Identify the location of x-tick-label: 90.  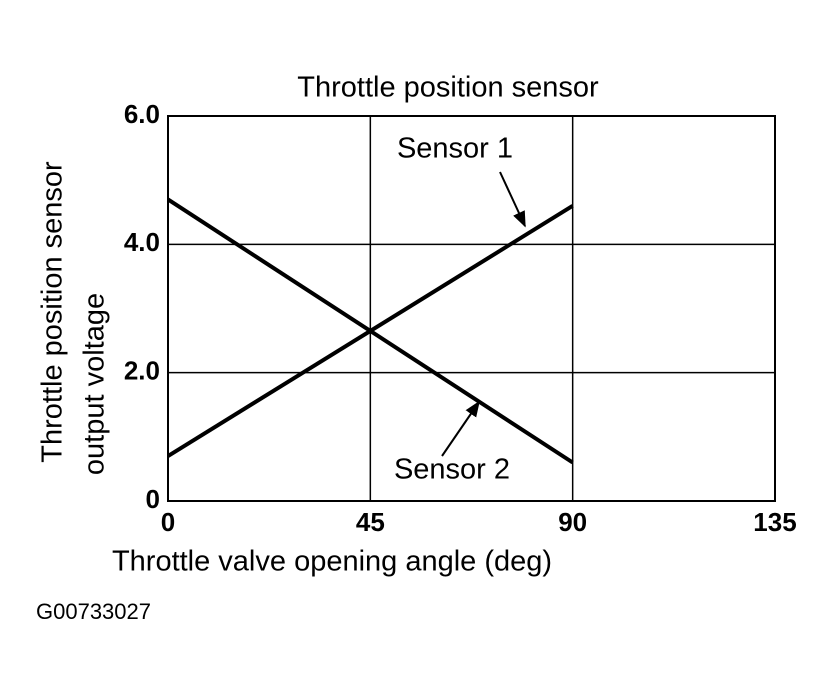
(572, 522).